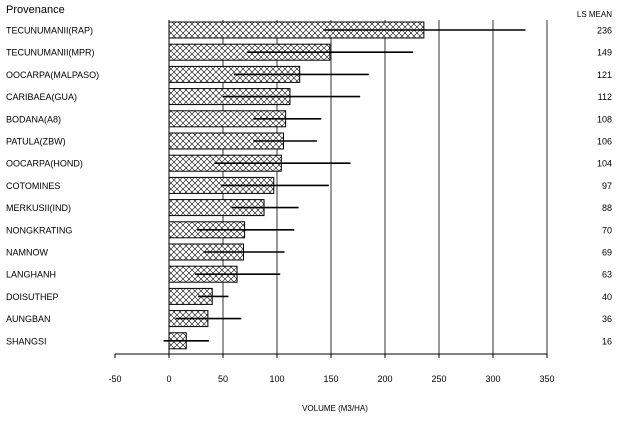 The height and width of the screenshot is (424, 619). I want to click on value-label: 236, so click(604, 31).